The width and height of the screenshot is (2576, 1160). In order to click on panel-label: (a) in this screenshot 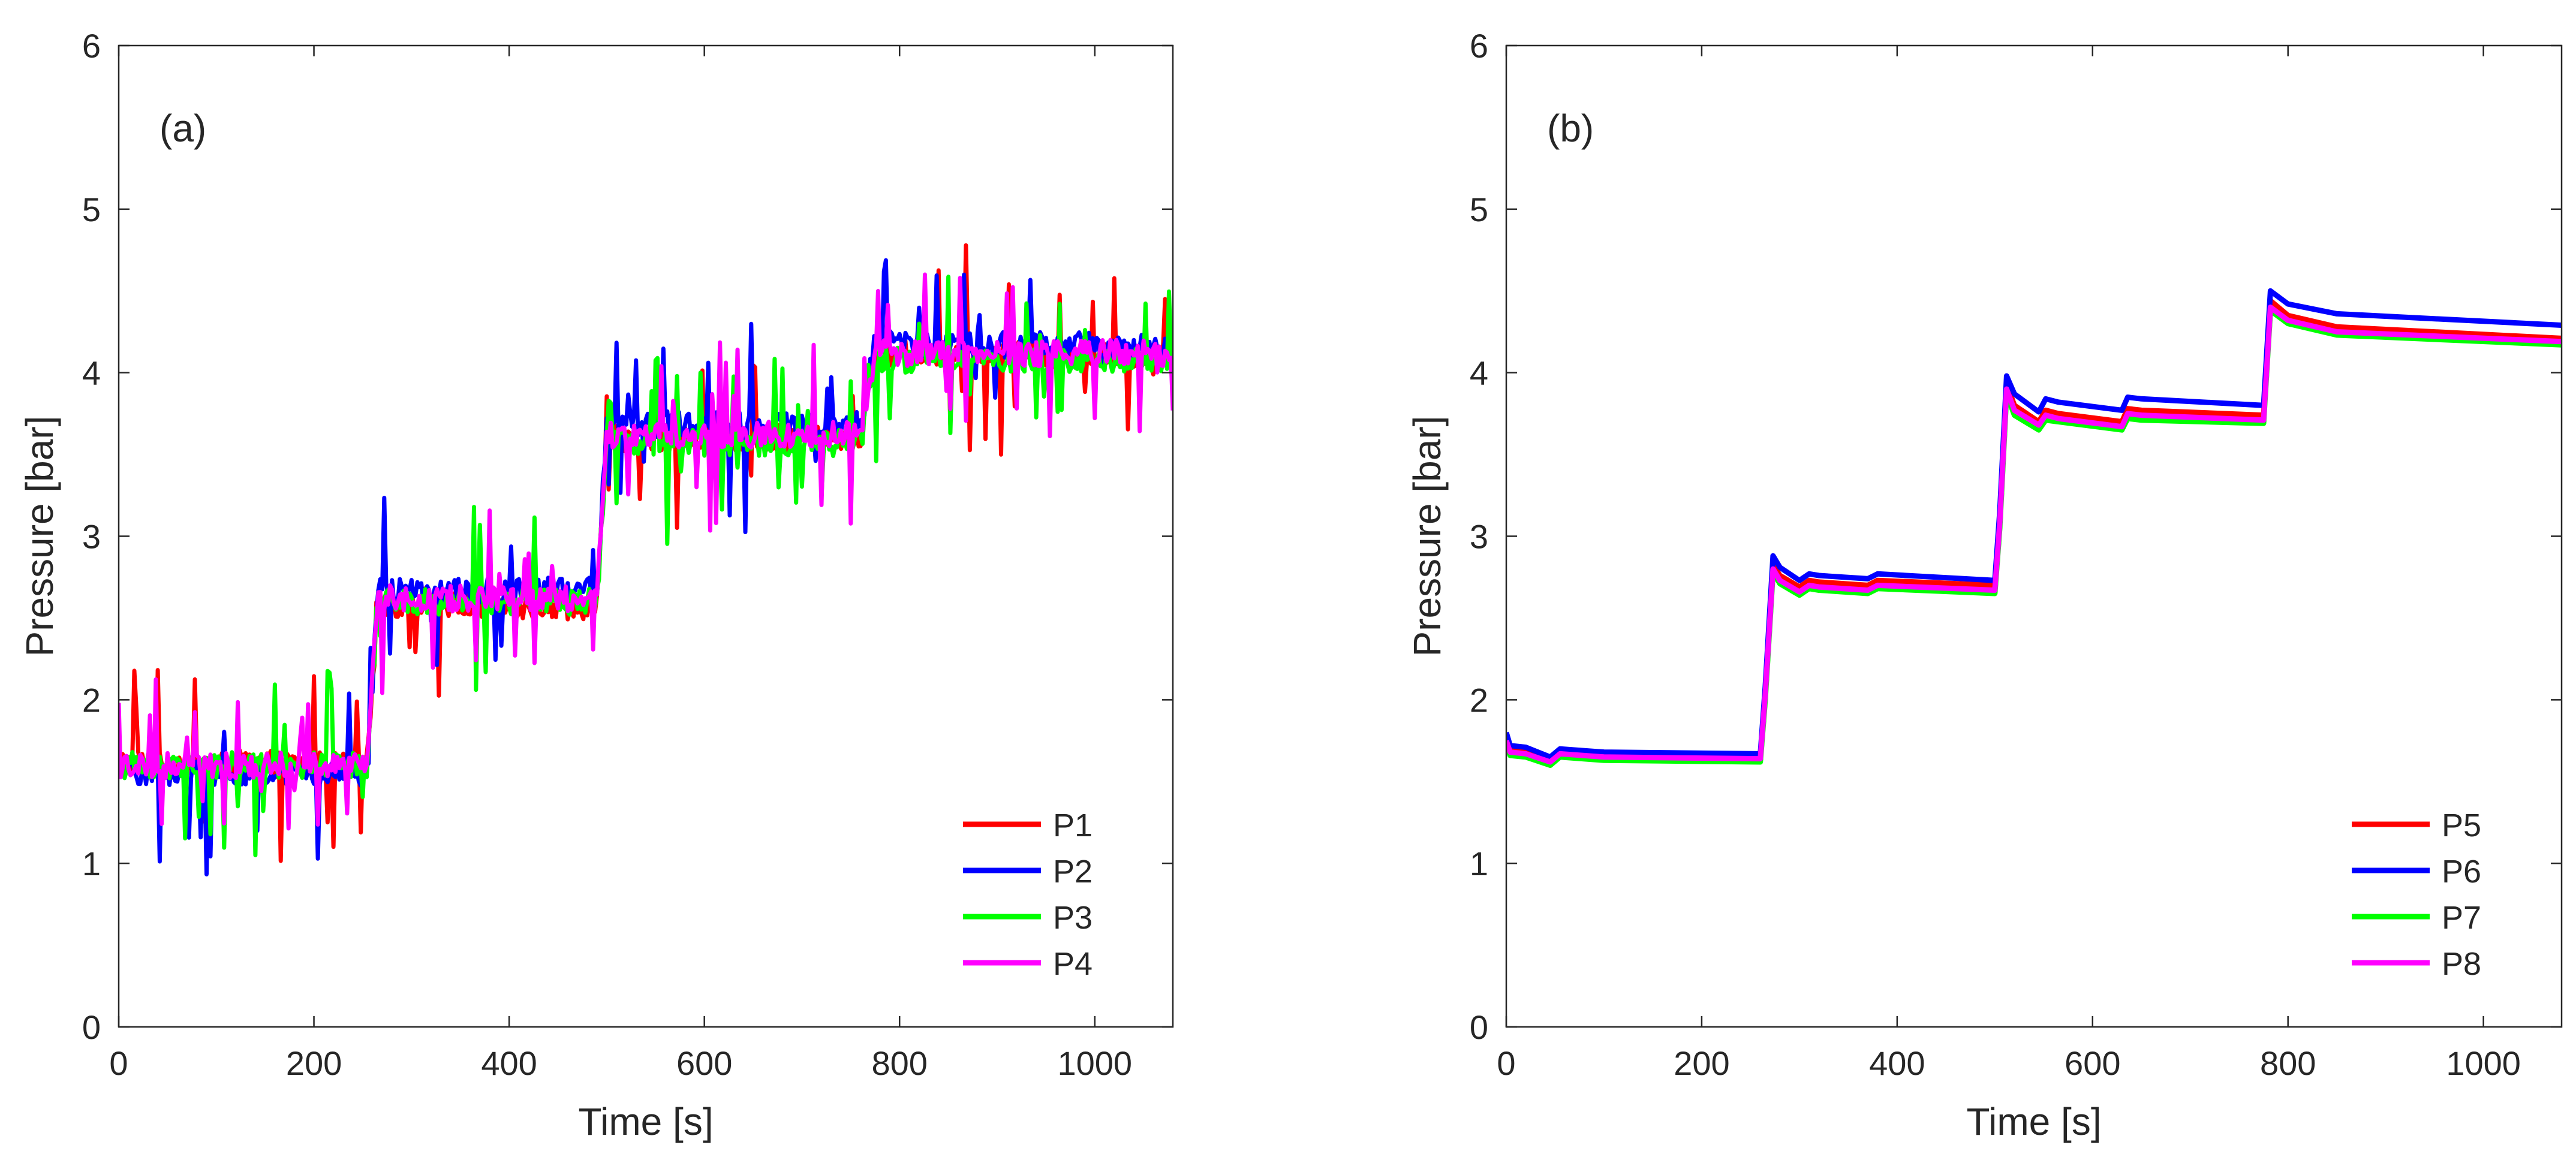, I will do `click(183, 128)`.